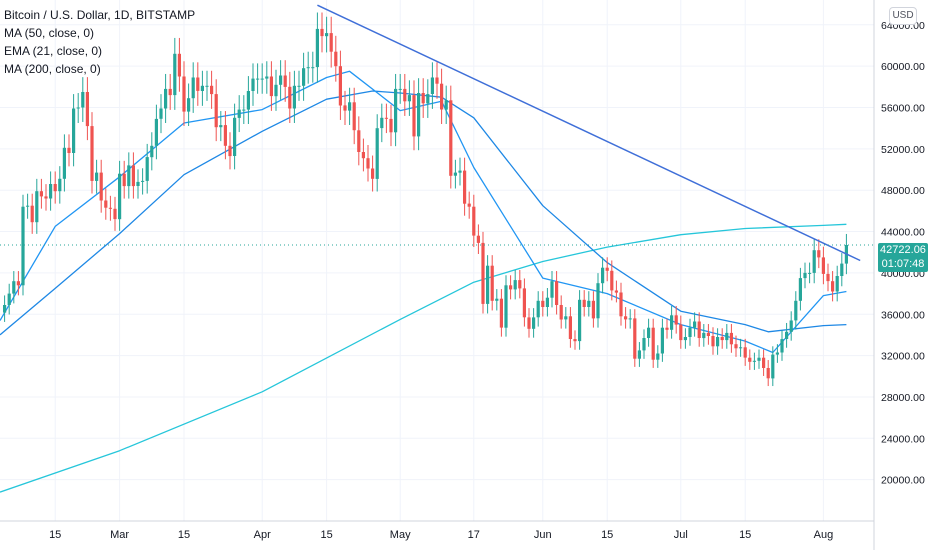 This screenshot has width=932, height=550. Describe the element at coordinates (903, 16) in the screenshot. I see `currency-unit-button: USD` at that location.